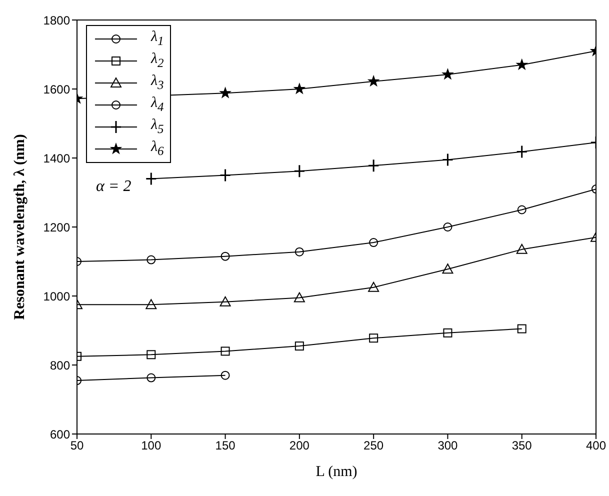 The image size is (609, 496). What do you see at coordinates (56, 296) in the screenshot?
I see `y-tick-label: 1000` at bounding box center [56, 296].